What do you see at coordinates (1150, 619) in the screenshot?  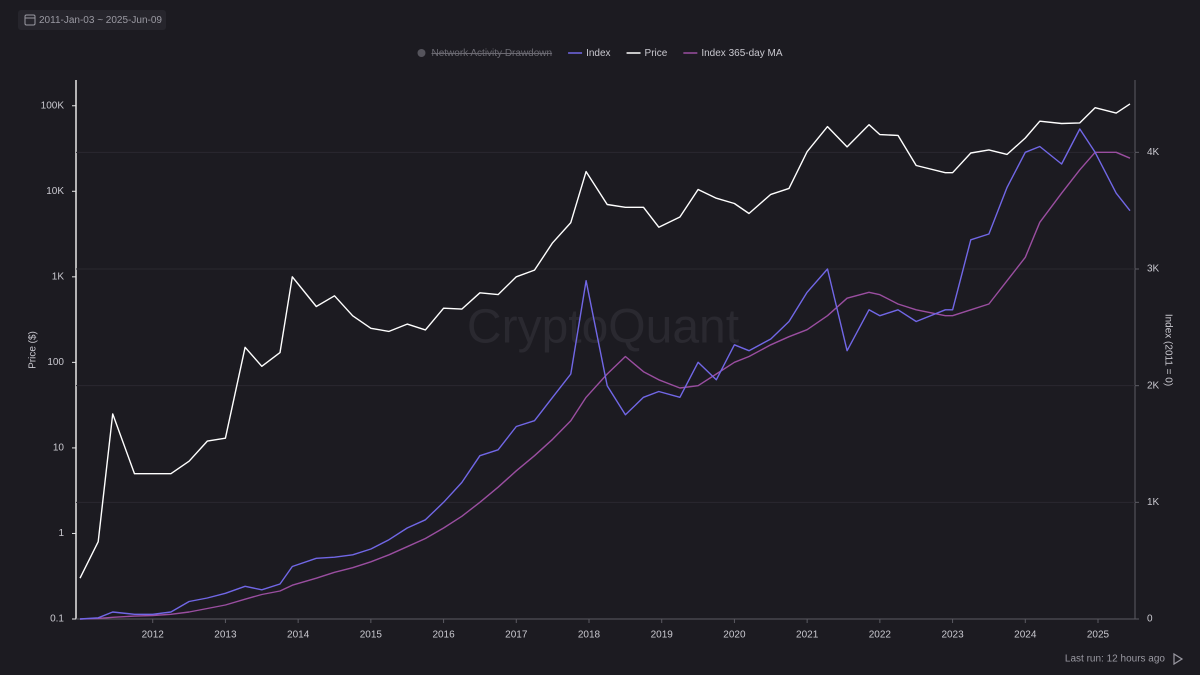 I see `y2-tick-label: 0` at bounding box center [1150, 619].